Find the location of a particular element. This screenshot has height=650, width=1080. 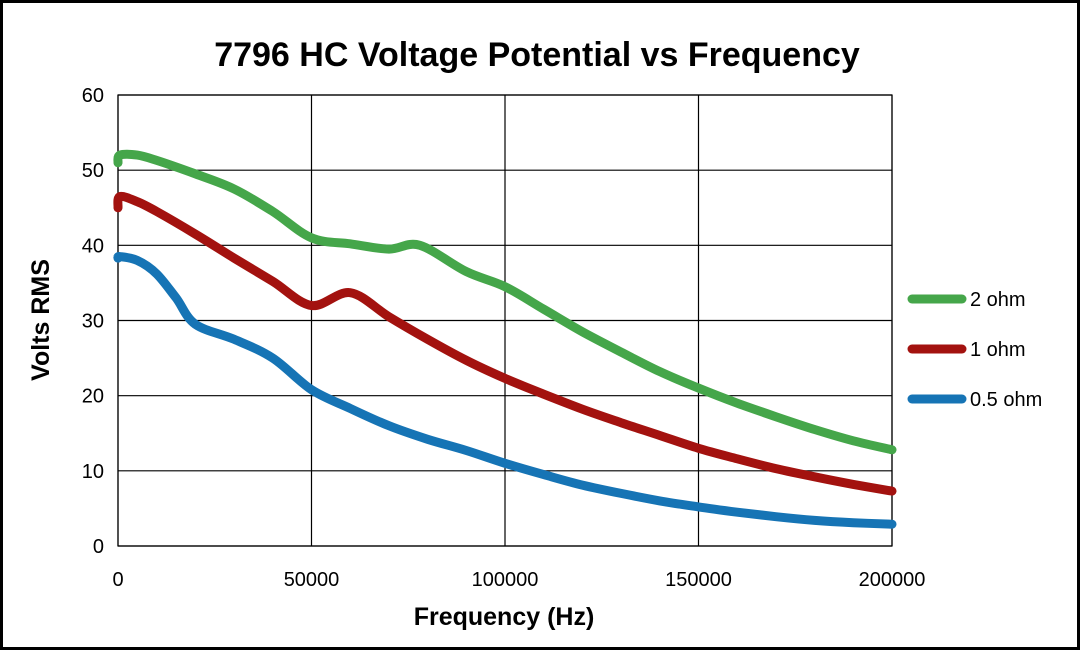

x-tick-label: 150000 is located at coordinates (698, 580).